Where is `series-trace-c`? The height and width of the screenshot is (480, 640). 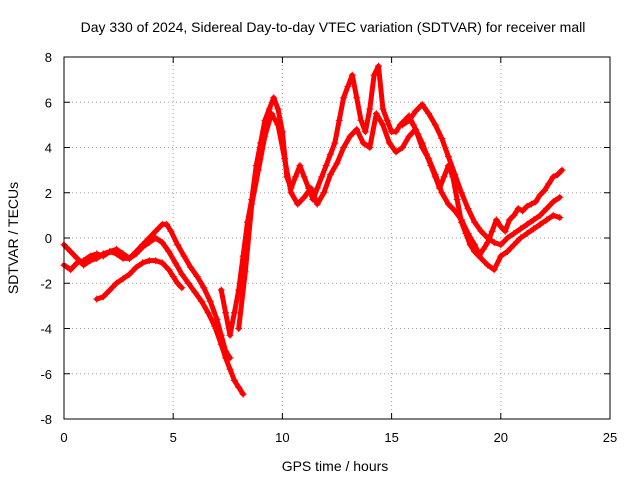 series-trace-c is located at coordinates (153, 316).